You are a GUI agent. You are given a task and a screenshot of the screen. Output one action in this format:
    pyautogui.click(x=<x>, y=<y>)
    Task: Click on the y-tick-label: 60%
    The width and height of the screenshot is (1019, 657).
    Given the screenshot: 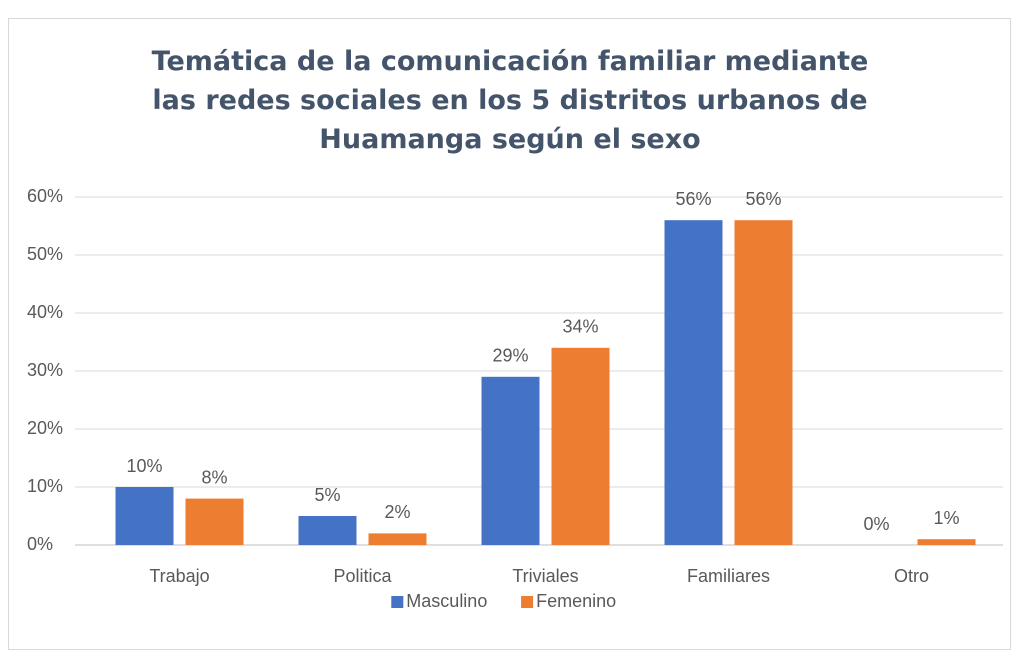 What is the action you would take?
    pyautogui.click(x=45, y=196)
    